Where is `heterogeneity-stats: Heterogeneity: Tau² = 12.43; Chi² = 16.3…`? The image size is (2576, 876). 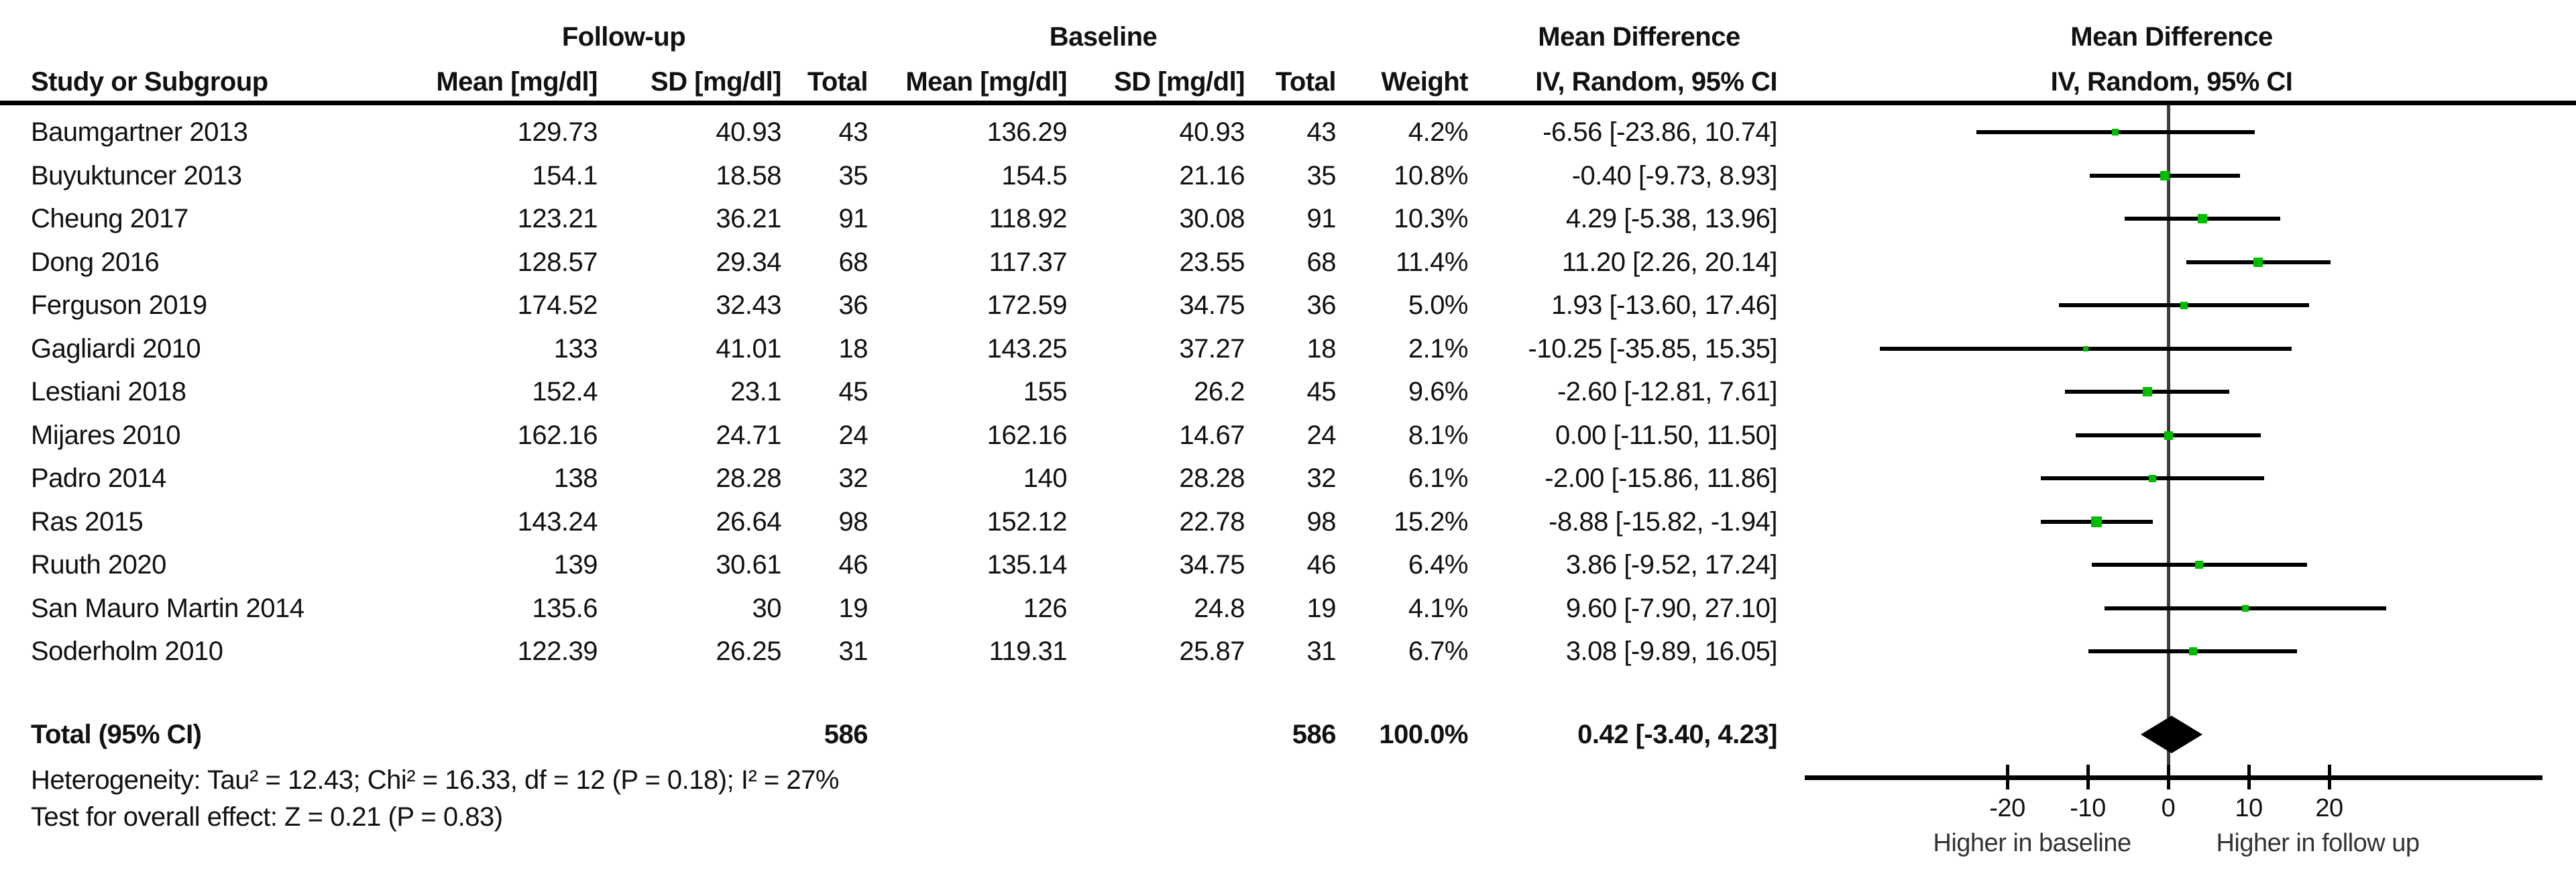 heterogeneity-stats: Heterogeneity: Tau² = 12.43; Chi² = 16.3… is located at coordinates (435, 780).